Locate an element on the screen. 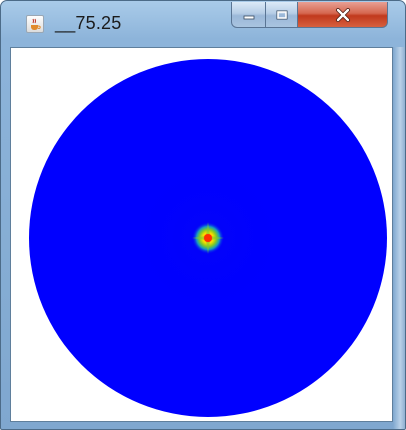 This screenshot has width=406, height=430. caption-buttons is located at coordinates (316, 15).